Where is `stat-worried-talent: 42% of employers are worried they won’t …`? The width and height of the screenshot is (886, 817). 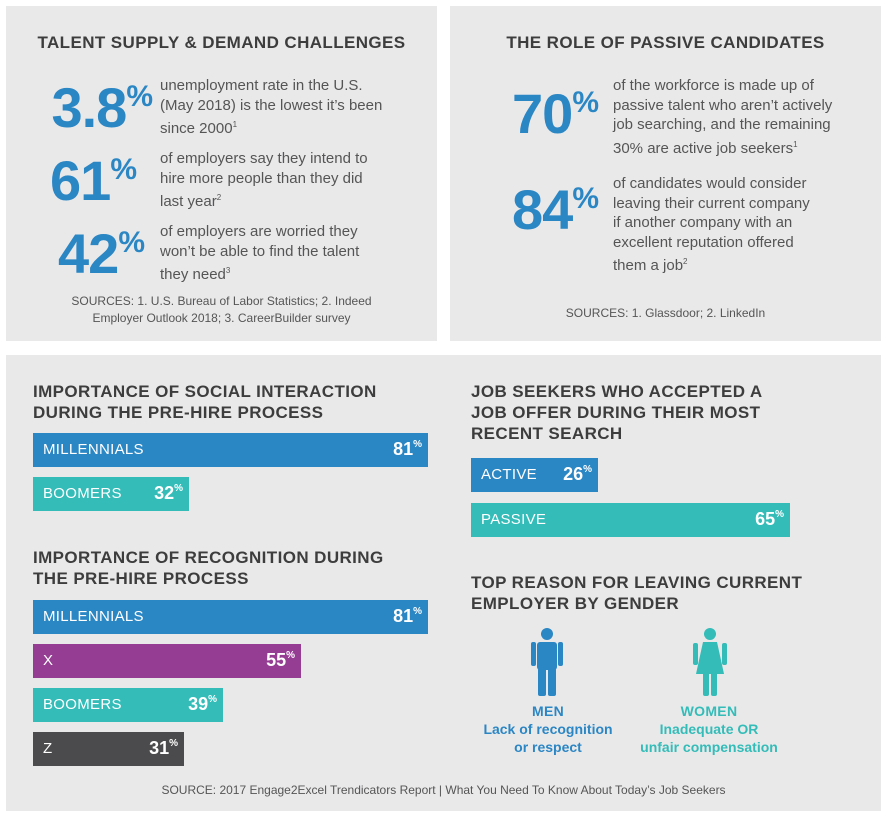 stat-worried-talent: 42% of employers are worried they won’t … is located at coordinates (221, 253).